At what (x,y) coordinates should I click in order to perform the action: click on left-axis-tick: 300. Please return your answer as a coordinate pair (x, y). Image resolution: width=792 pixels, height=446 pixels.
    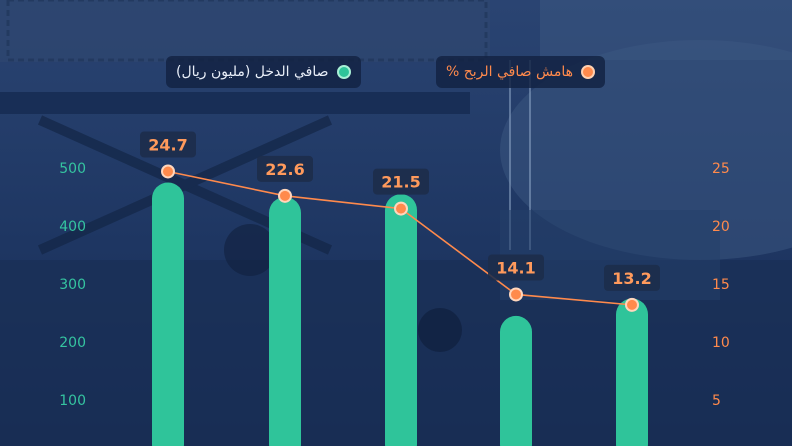
    Looking at the image, I should click on (72, 285).